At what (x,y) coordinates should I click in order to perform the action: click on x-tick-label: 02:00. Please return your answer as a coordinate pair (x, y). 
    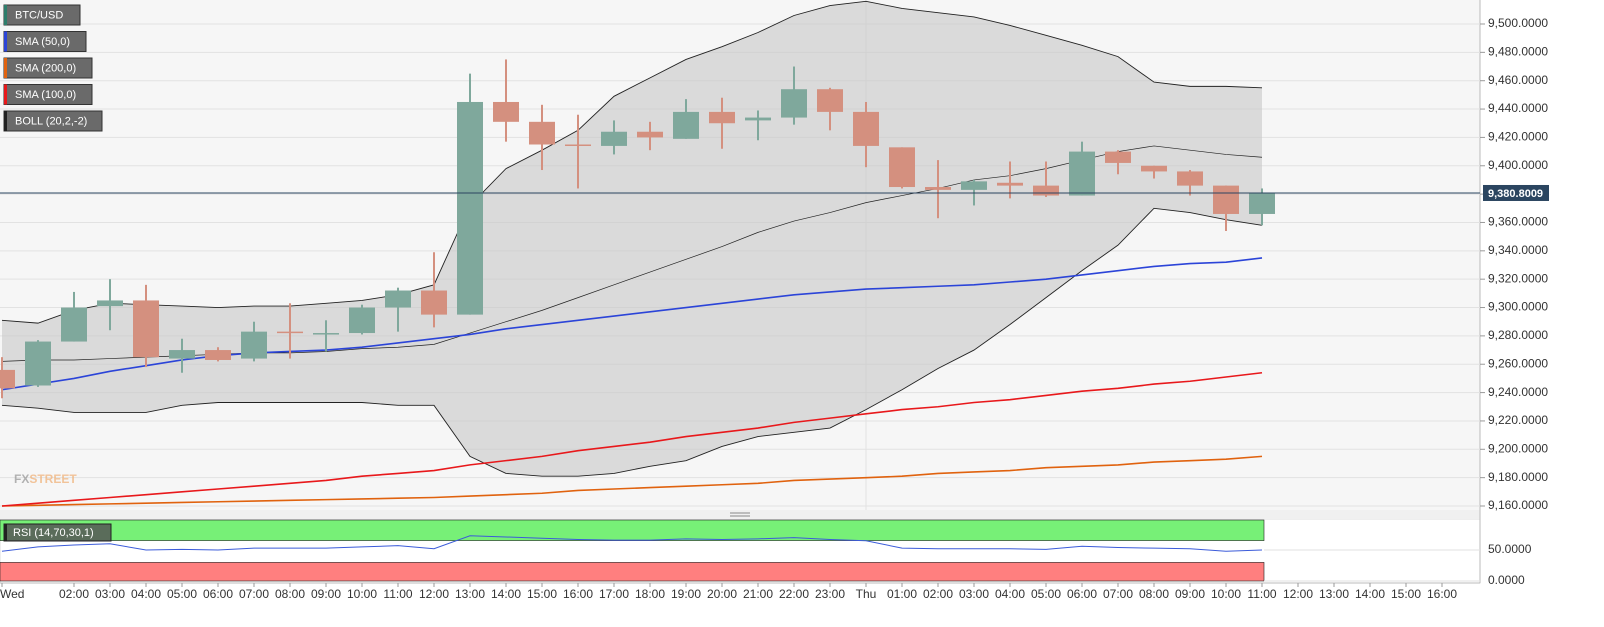
    Looking at the image, I should click on (938, 594).